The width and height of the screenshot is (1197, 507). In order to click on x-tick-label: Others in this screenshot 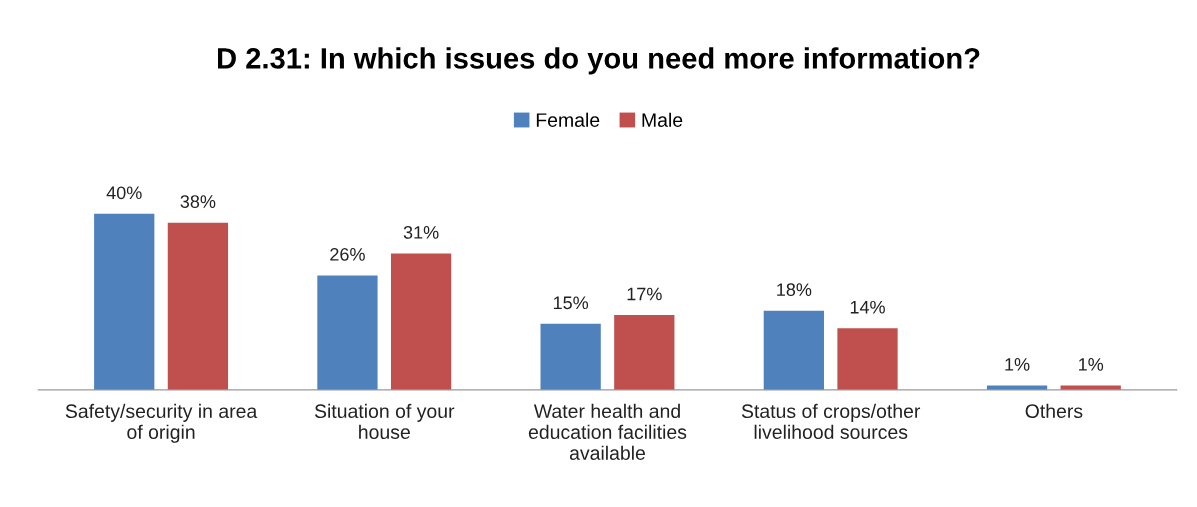, I will do `click(1054, 411)`.